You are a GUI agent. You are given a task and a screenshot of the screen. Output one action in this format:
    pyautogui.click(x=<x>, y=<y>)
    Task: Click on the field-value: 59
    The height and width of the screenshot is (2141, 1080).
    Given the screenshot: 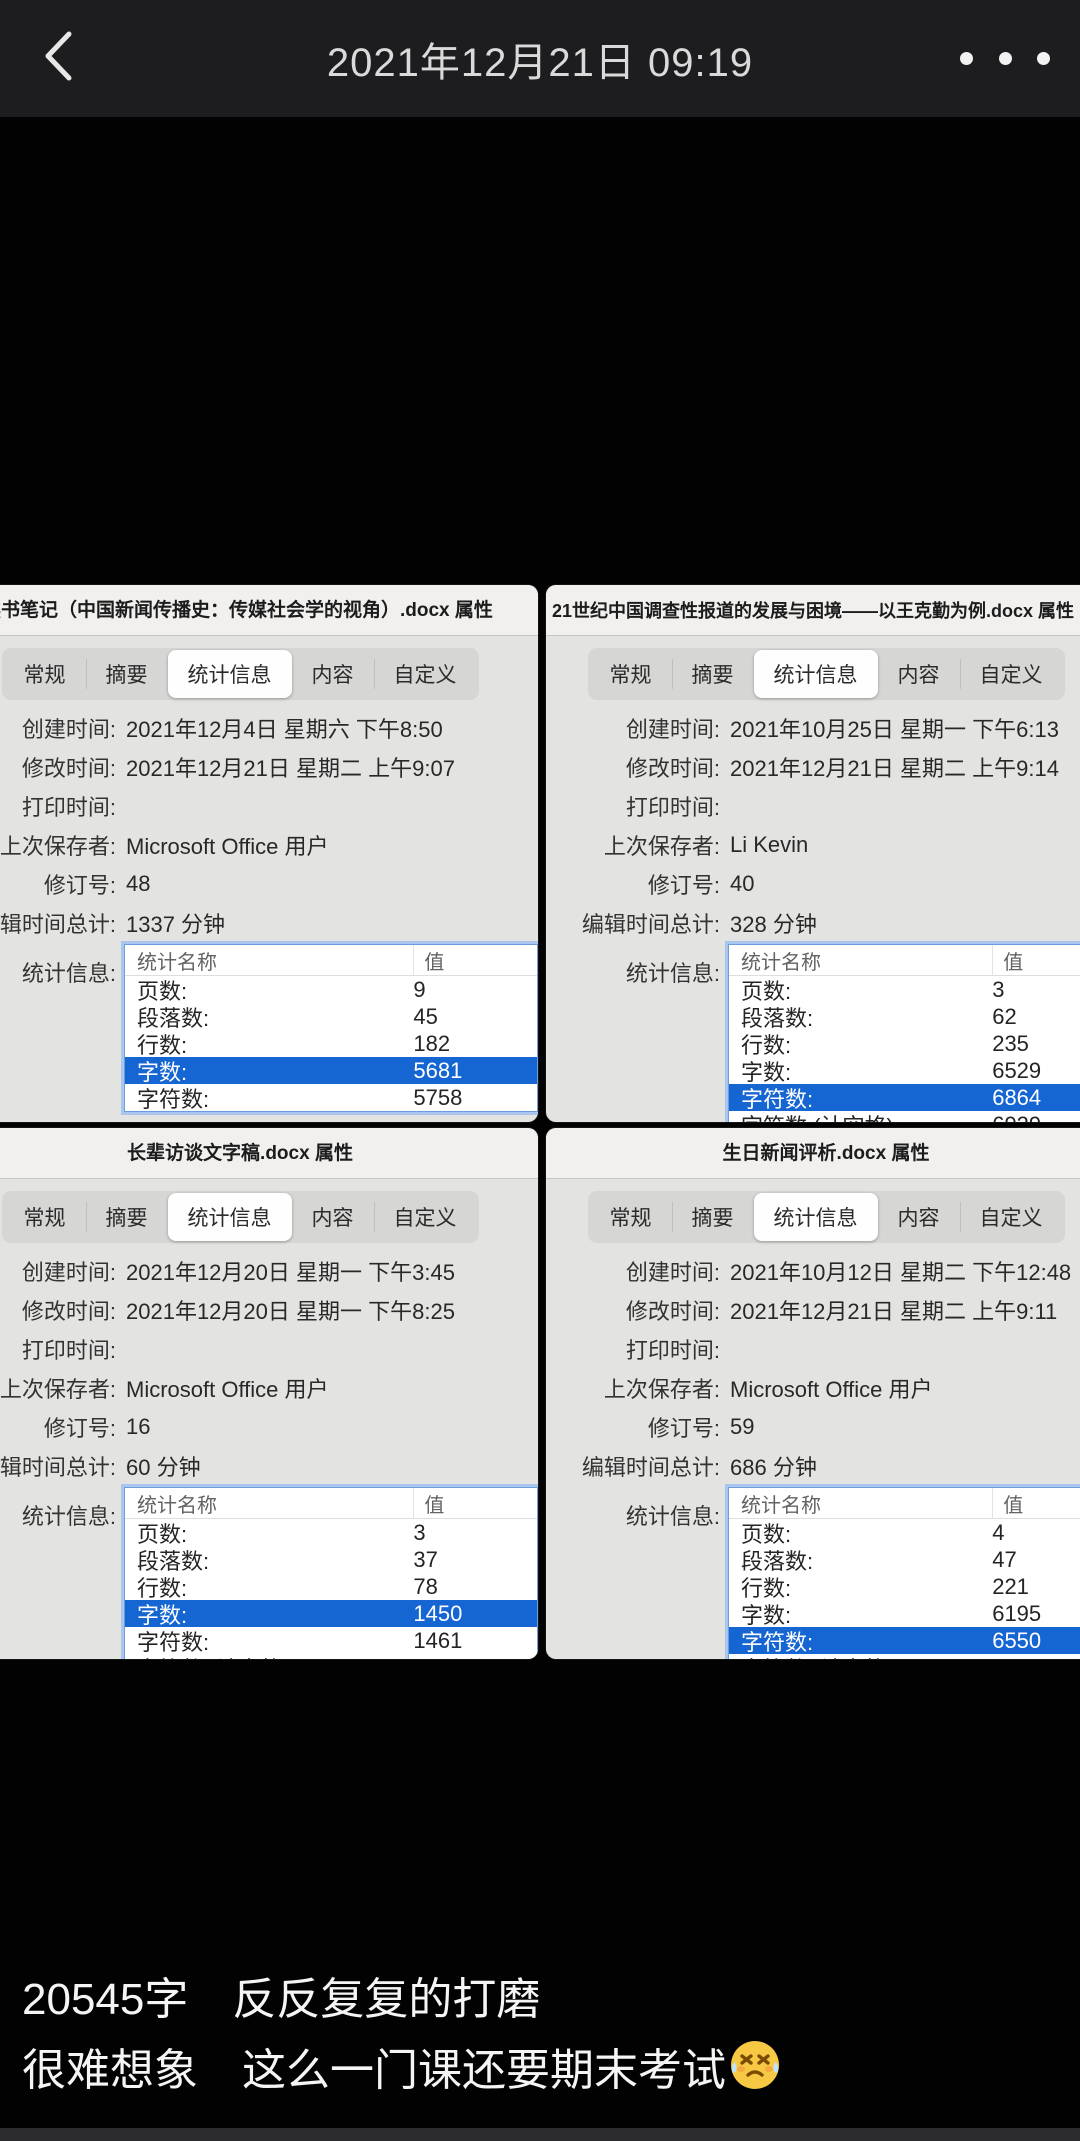 What is the action you would take?
    pyautogui.click(x=742, y=1426)
    